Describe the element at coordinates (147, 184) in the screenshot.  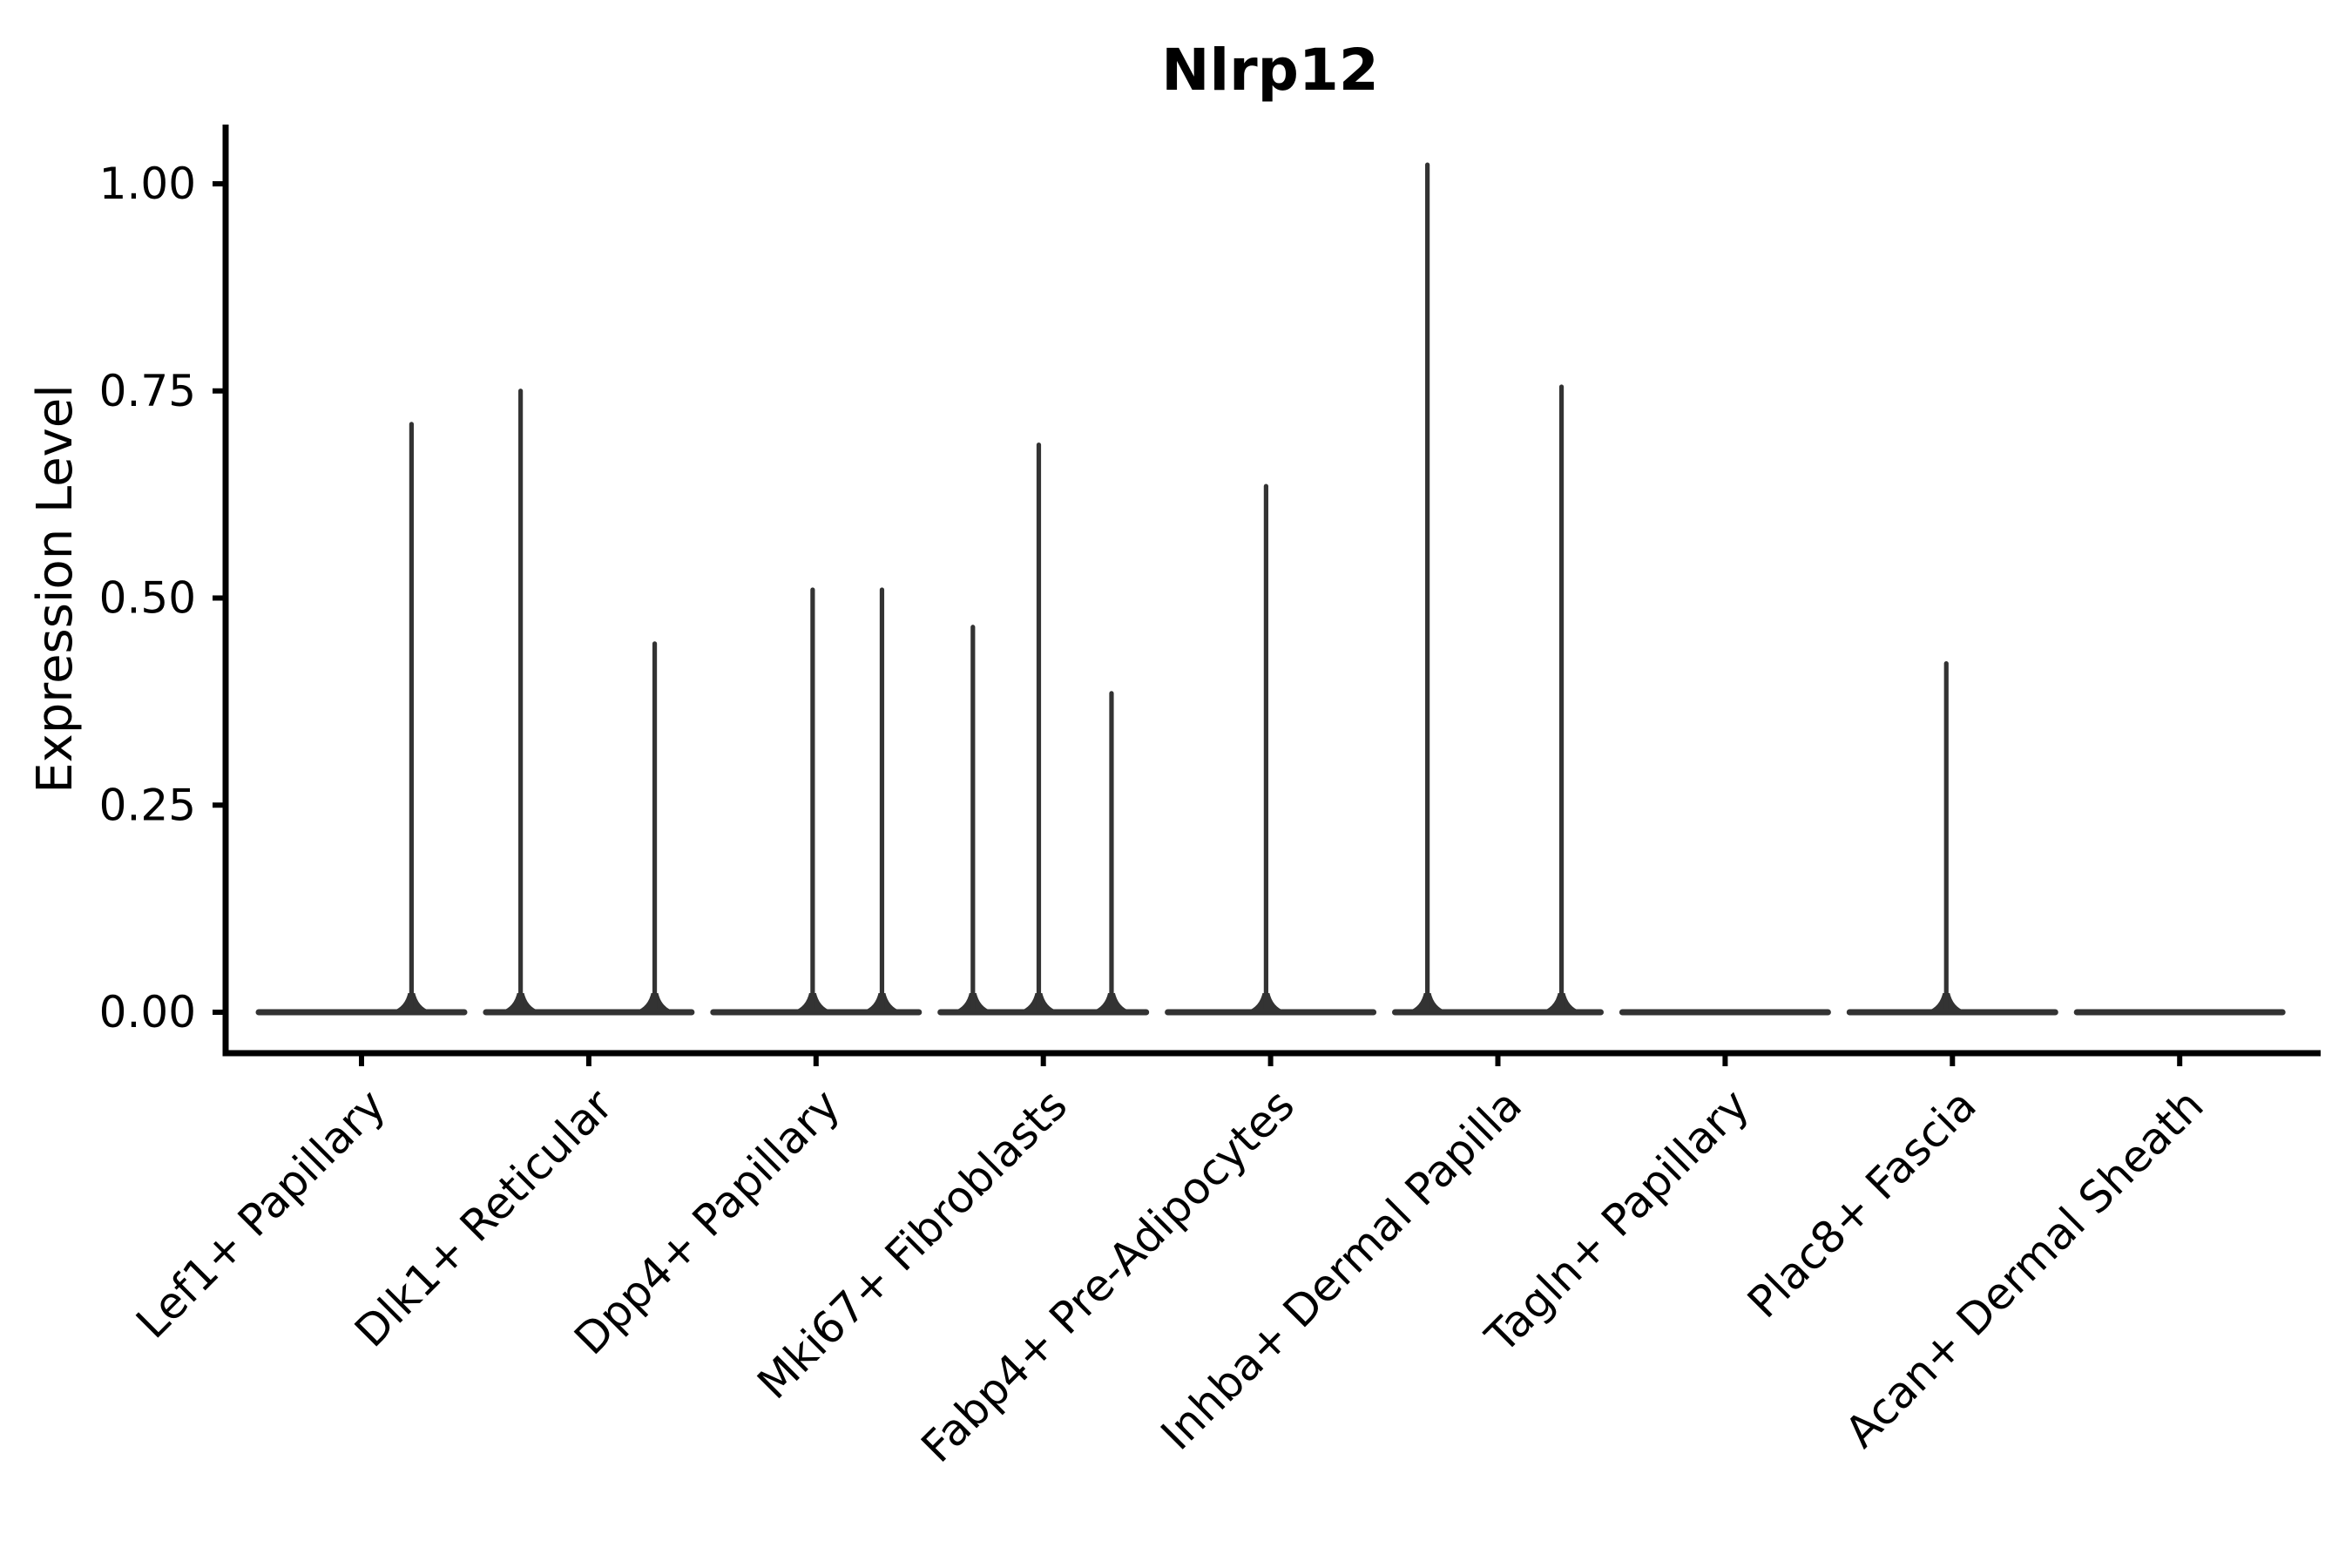
I see `y-tick-label: 1.00` at that location.